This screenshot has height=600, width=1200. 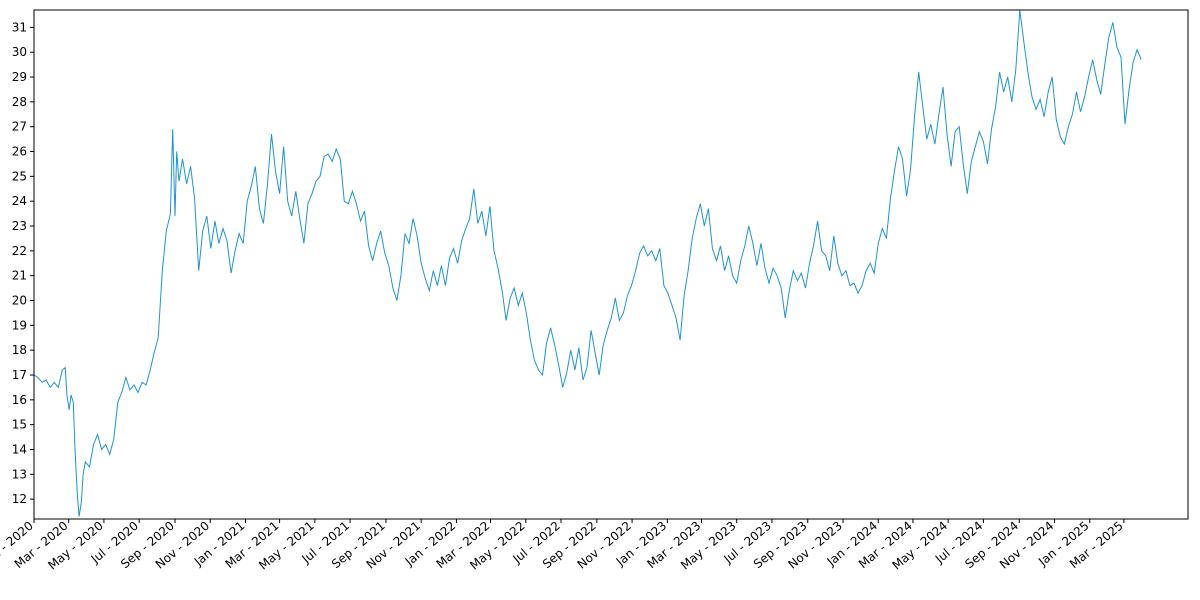 What do you see at coordinates (19, 251) in the screenshot?
I see `y-tick-label: 22` at bounding box center [19, 251].